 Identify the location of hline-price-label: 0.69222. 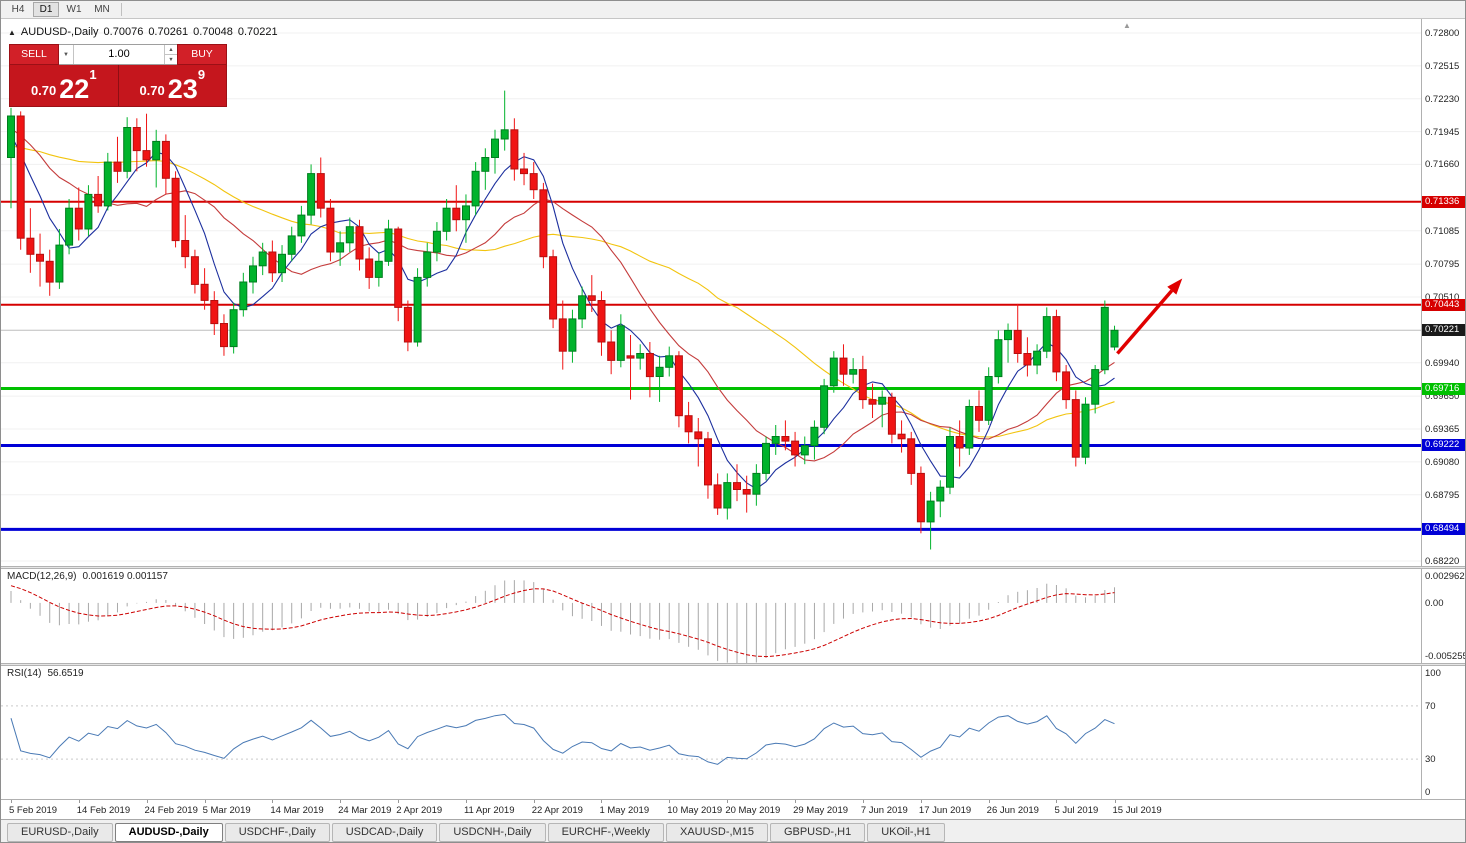
(1443, 445).